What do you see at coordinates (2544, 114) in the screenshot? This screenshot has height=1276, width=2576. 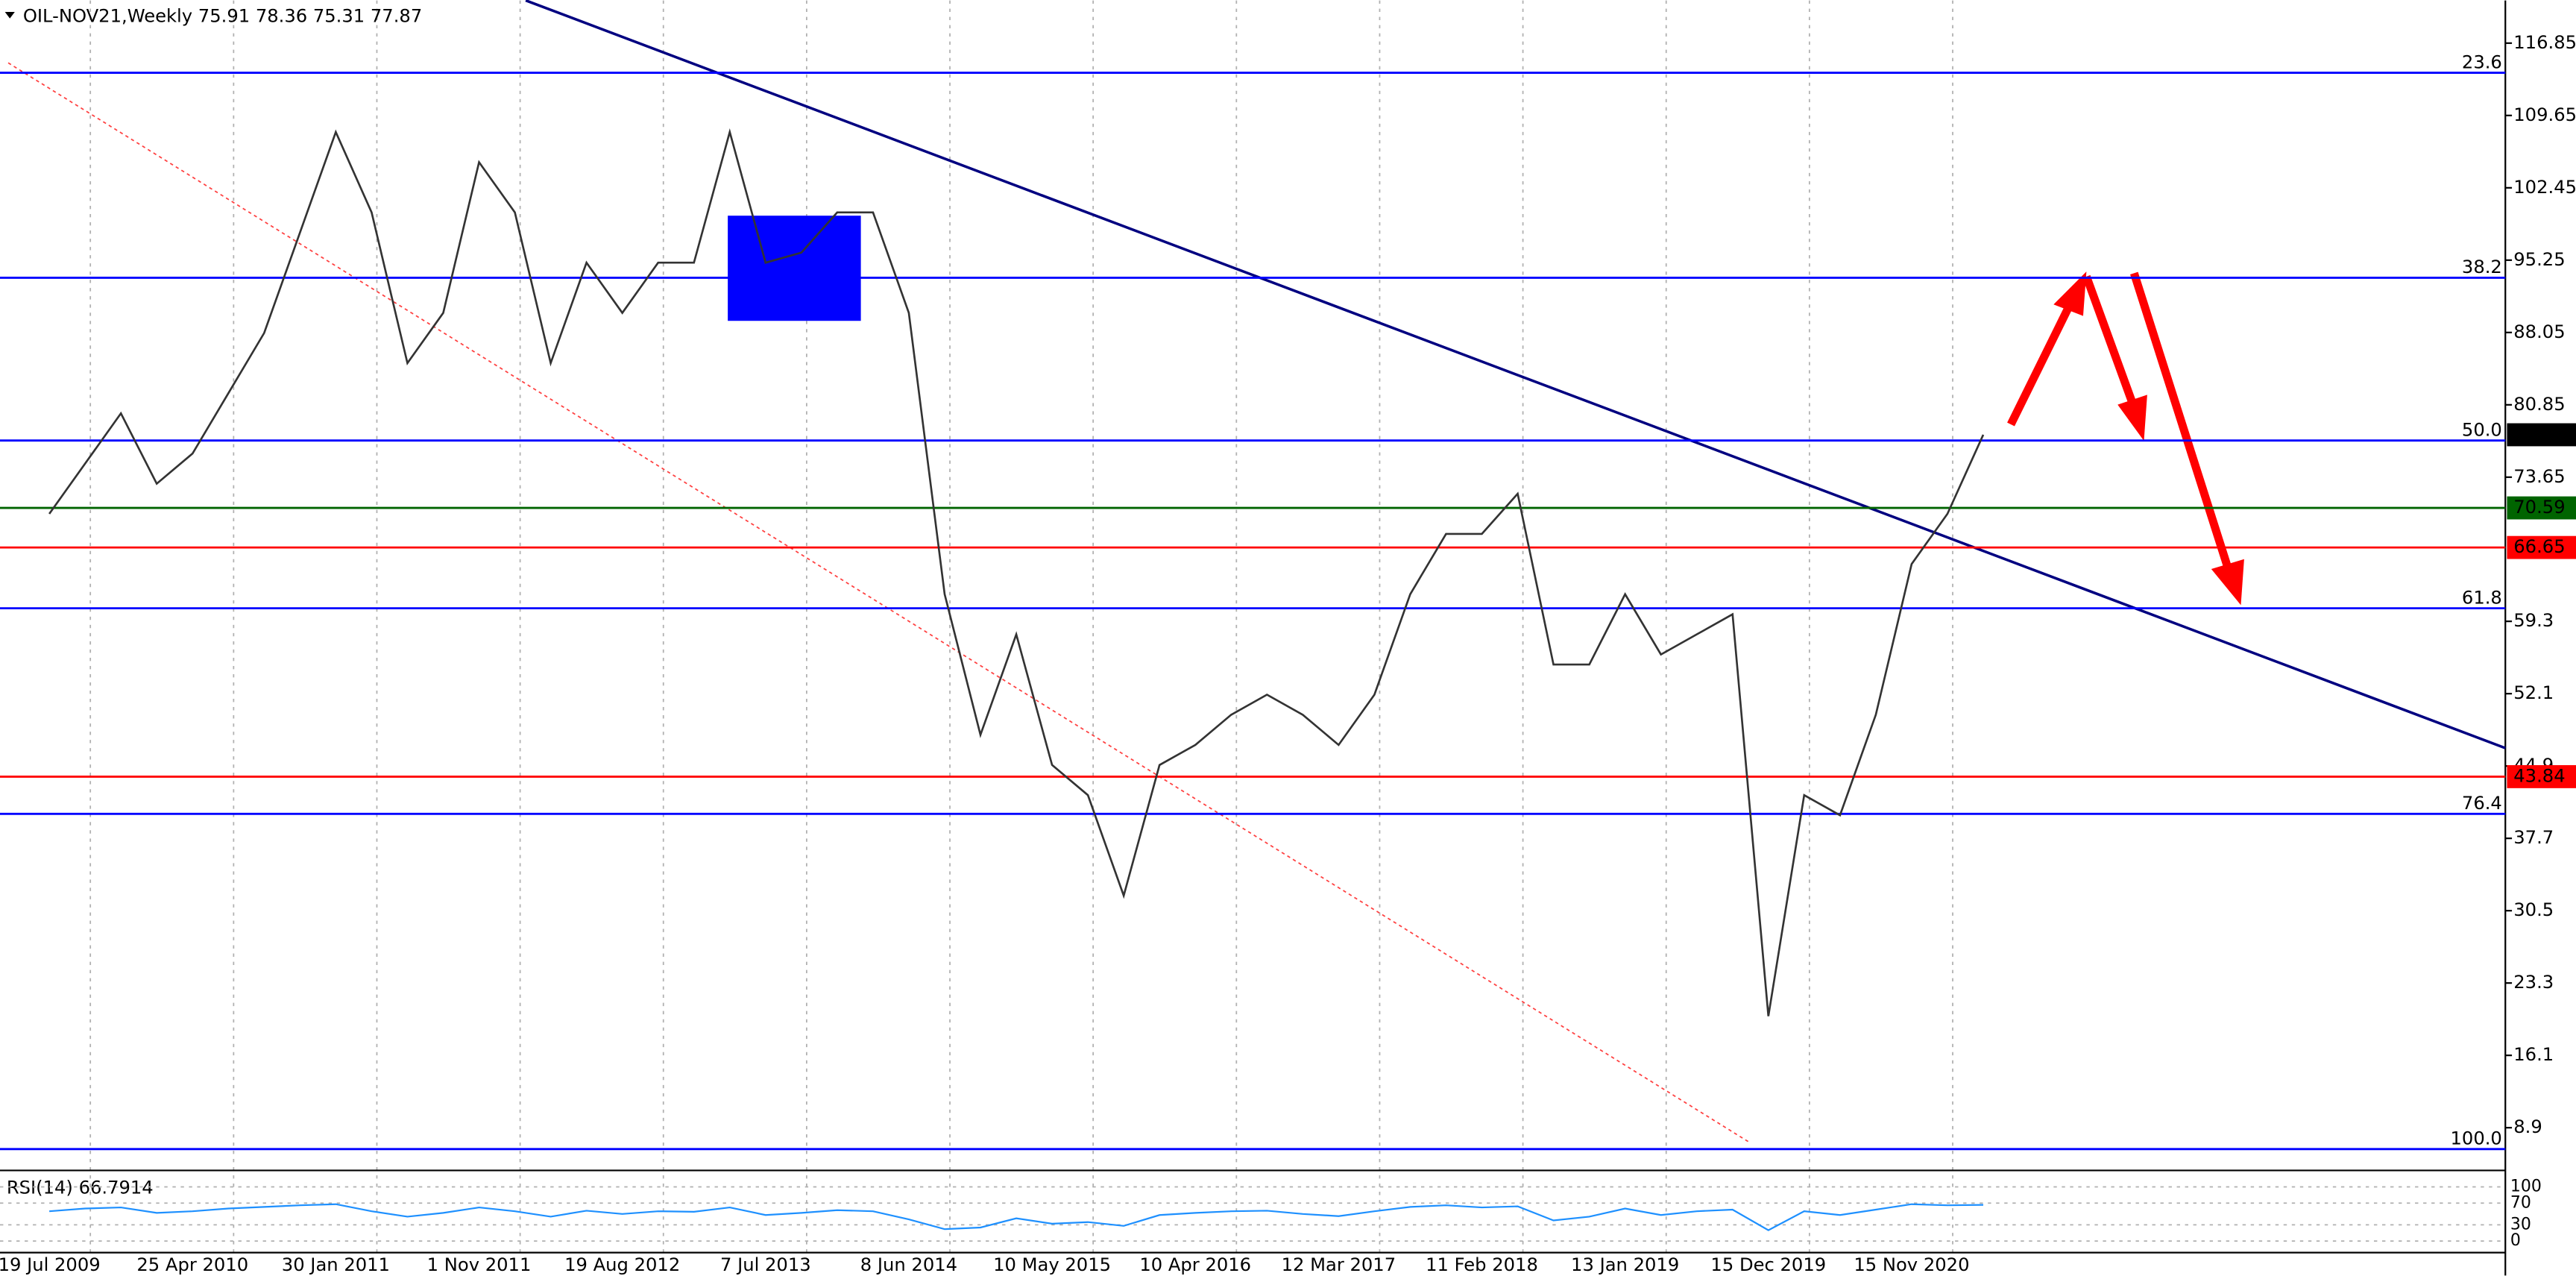 I see `y-tick-label: 109.65` at bounding box center [2544, 114].